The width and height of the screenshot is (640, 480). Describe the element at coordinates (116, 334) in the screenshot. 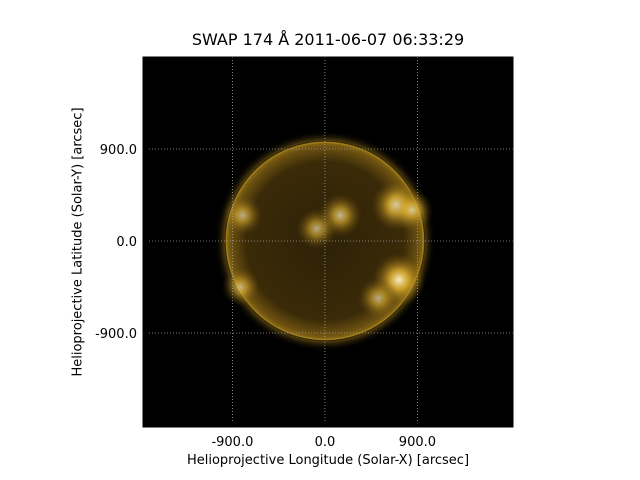

I see `y-tick-label: -900.0` at that location.